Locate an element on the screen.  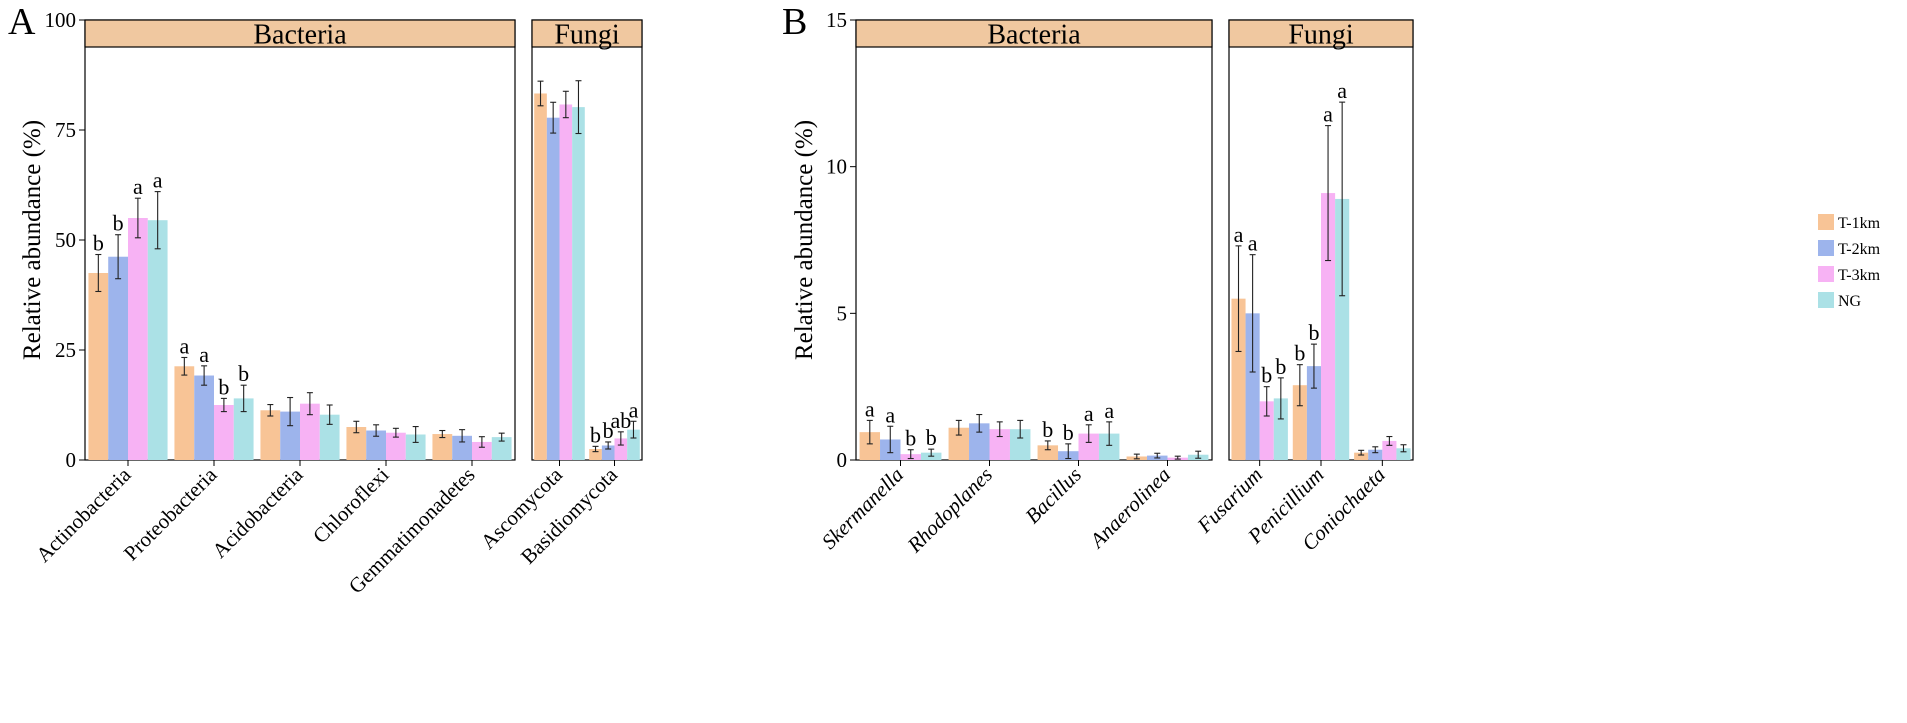
panel-letter: A is located at coordinates (22, 22).